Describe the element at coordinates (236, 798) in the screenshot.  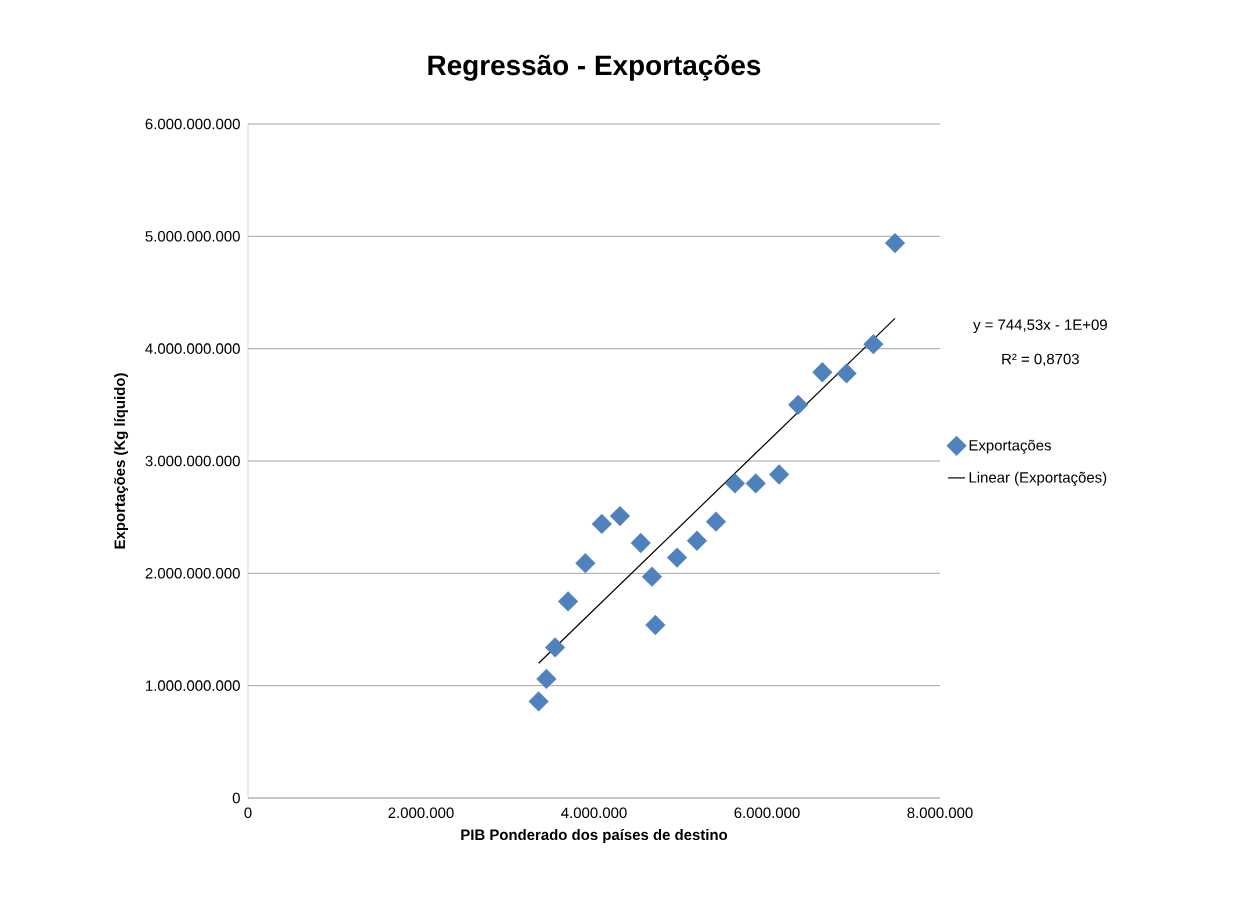
I see `y-tick-label: 0` at that location.